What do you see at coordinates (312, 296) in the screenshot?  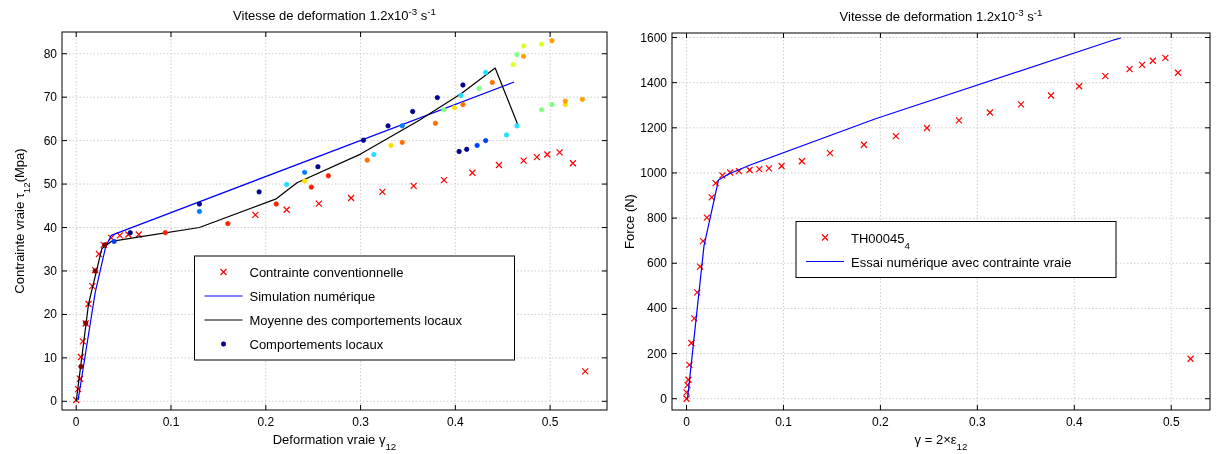 I see `legend-label: Simulation numérique` at bounding box center [312, 296].